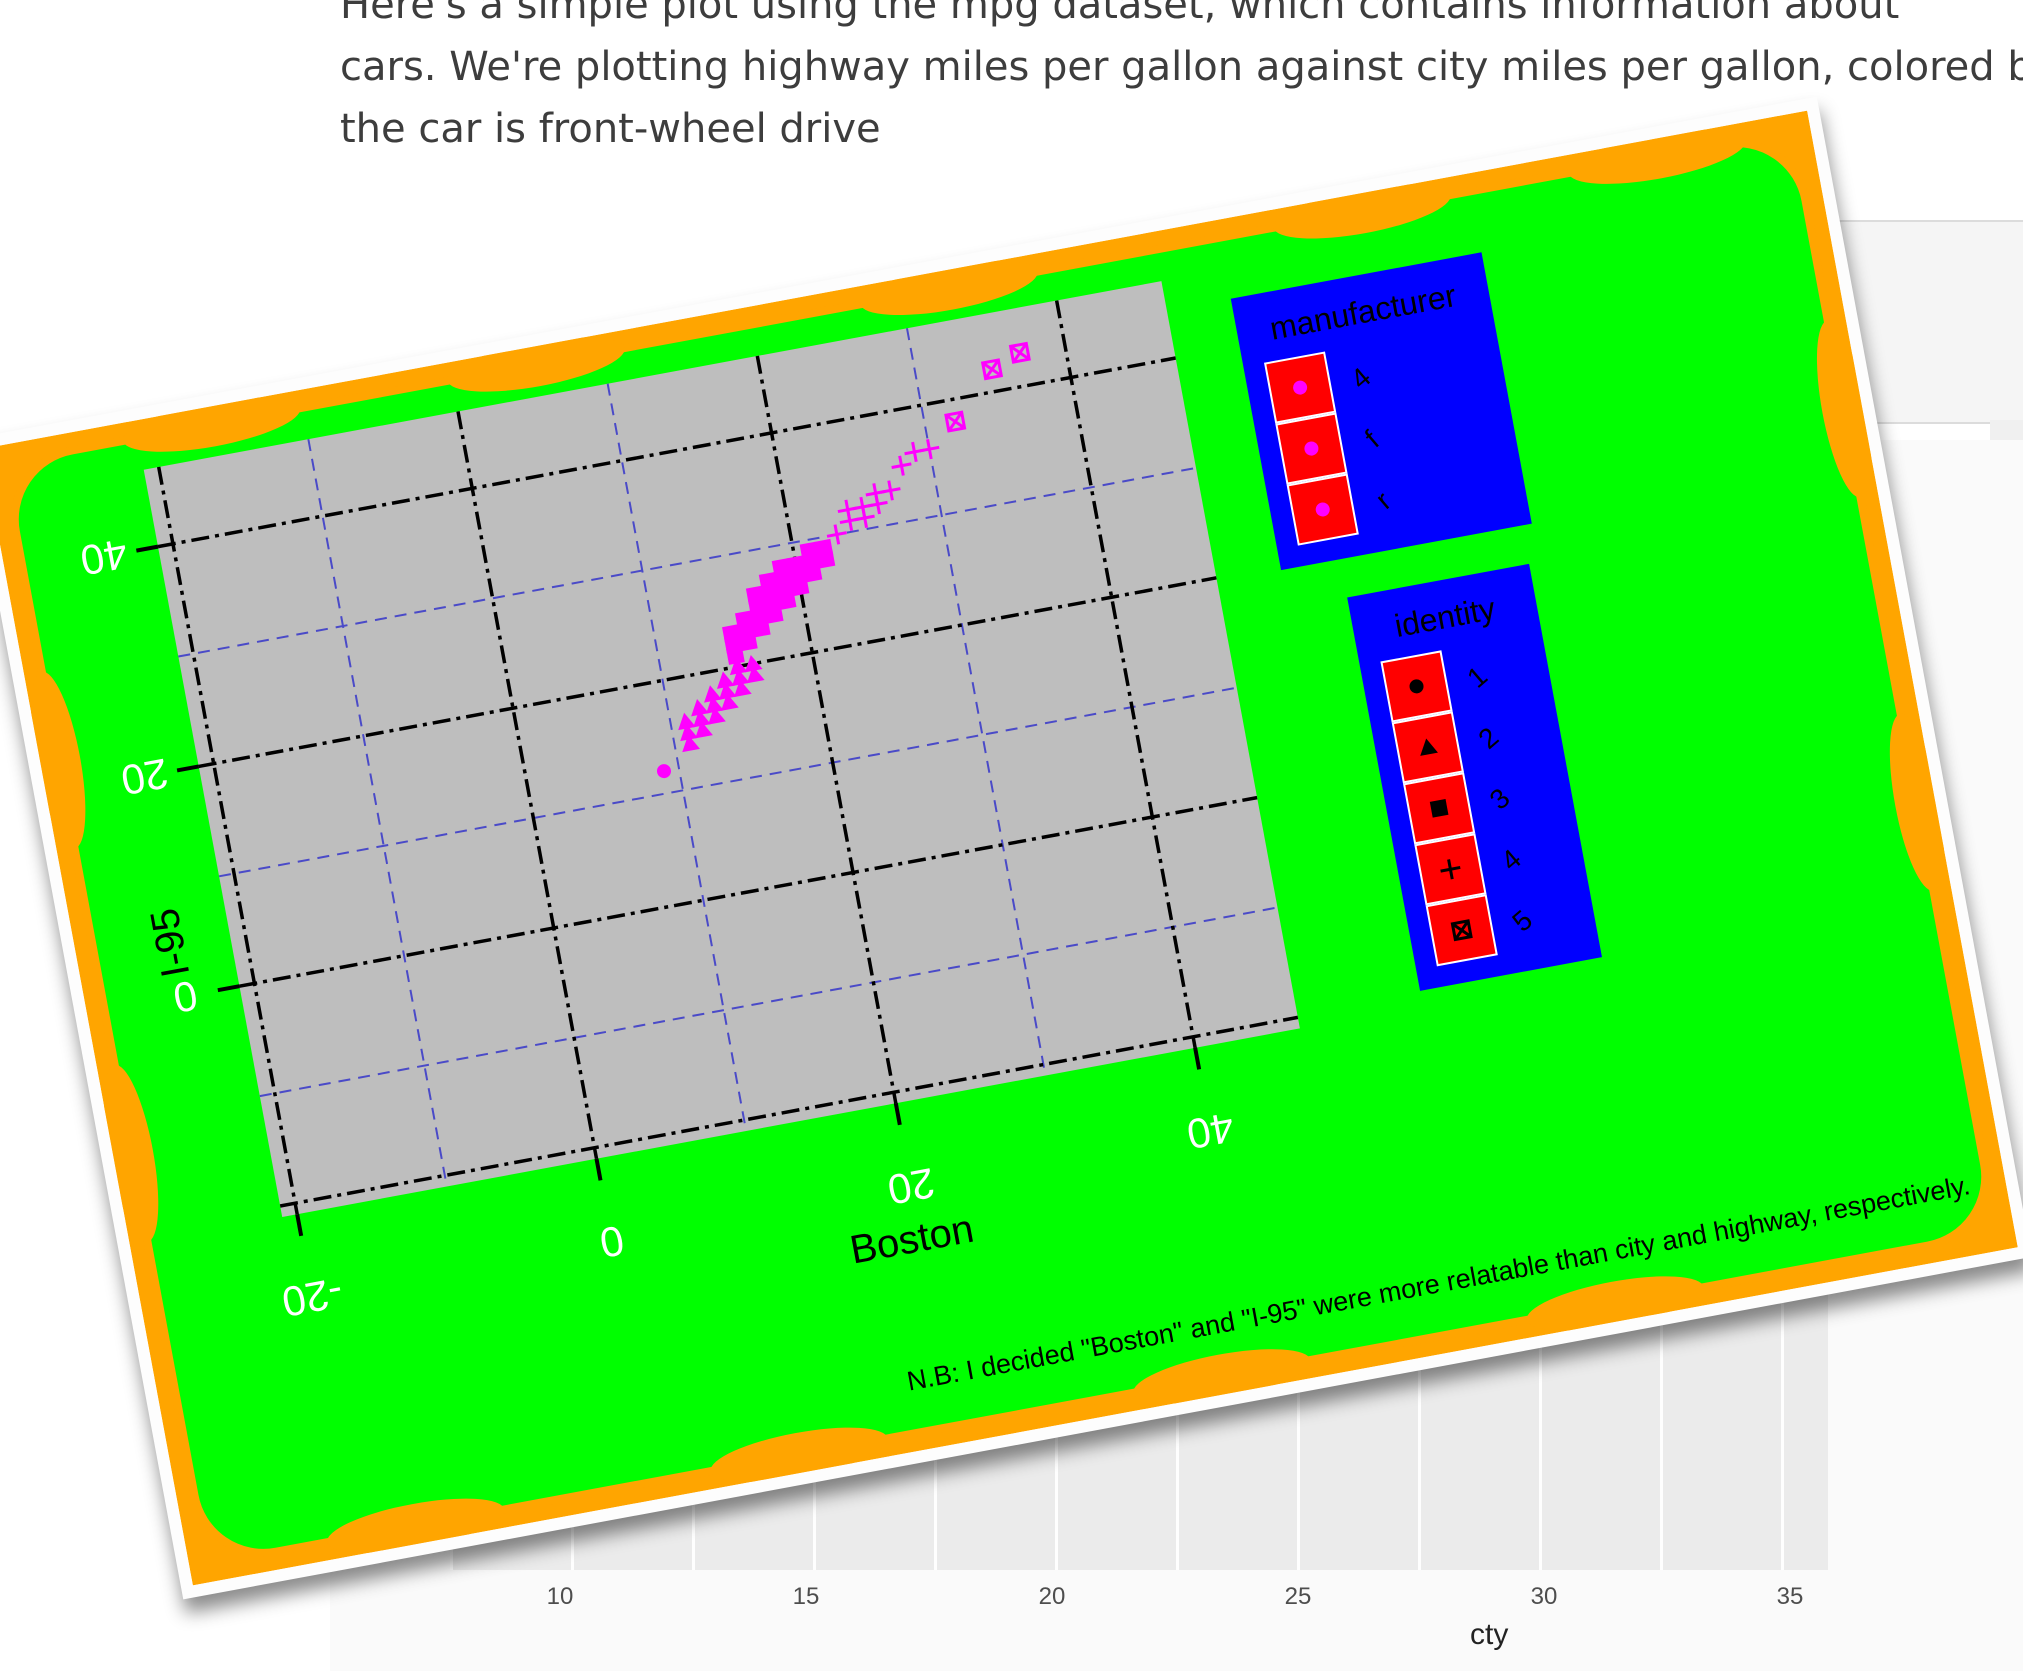 The image size is (2023, 1671). I want to click on background-x-tick: 10, so click(560, 1596).